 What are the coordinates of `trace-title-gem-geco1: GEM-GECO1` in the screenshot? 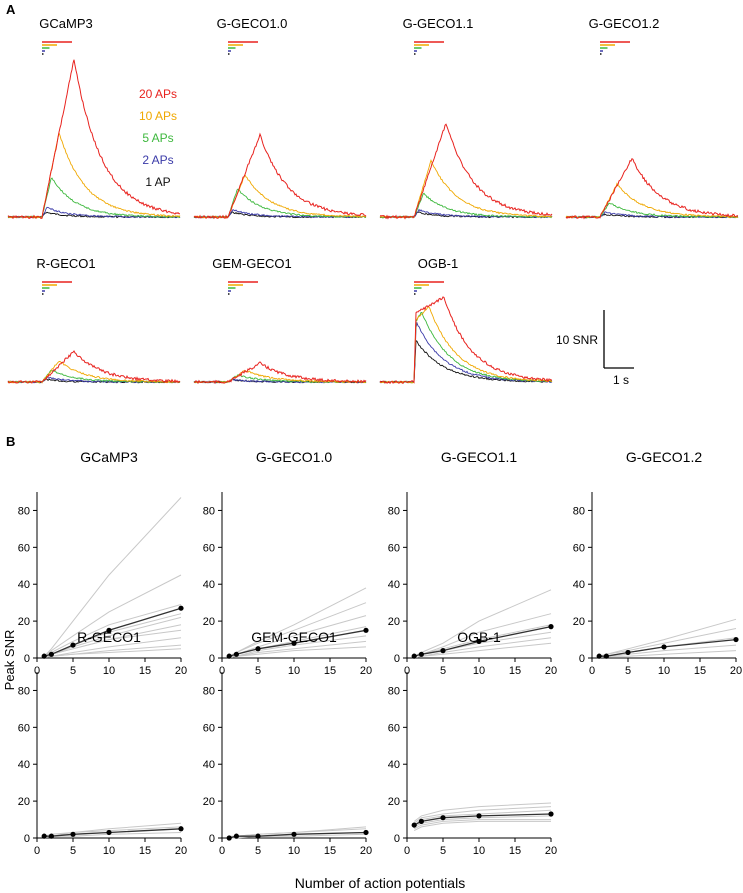 It's located at (251, 263).